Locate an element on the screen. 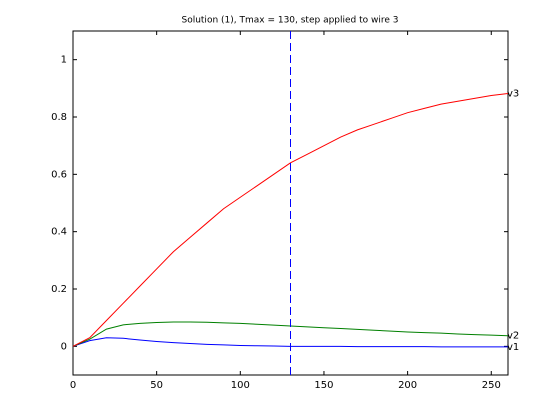 The image size is (560, 420). y-tick-label: 1 is located at coordinates (64, 60).